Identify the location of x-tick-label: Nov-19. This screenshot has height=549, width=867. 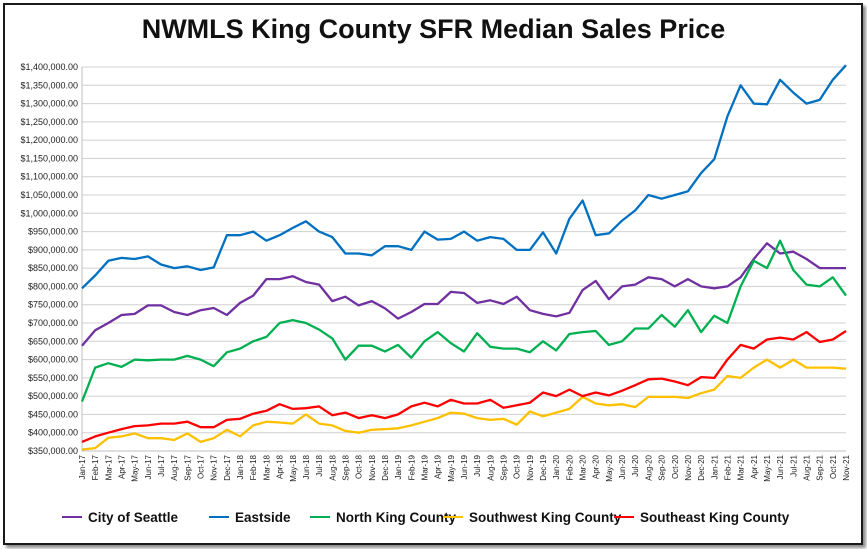
(530, 467).